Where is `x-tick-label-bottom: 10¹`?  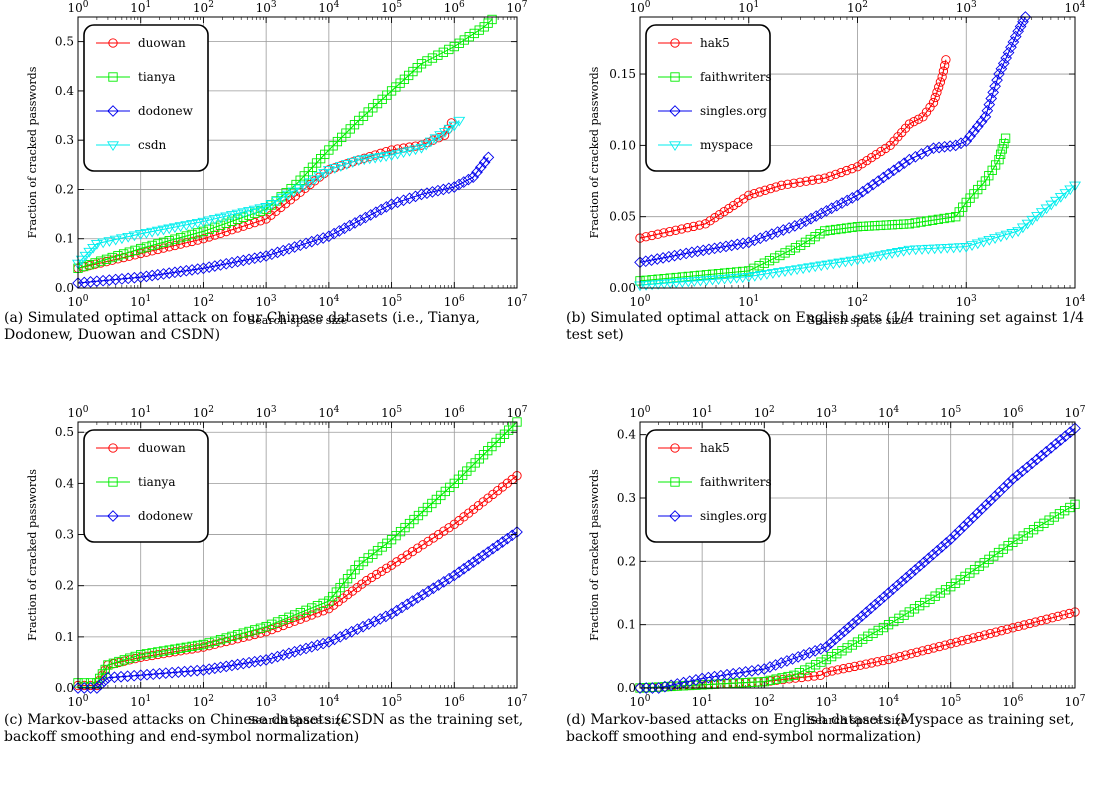 x-tick-label-bottom: 10¹ is located at coordinates (140, 301).